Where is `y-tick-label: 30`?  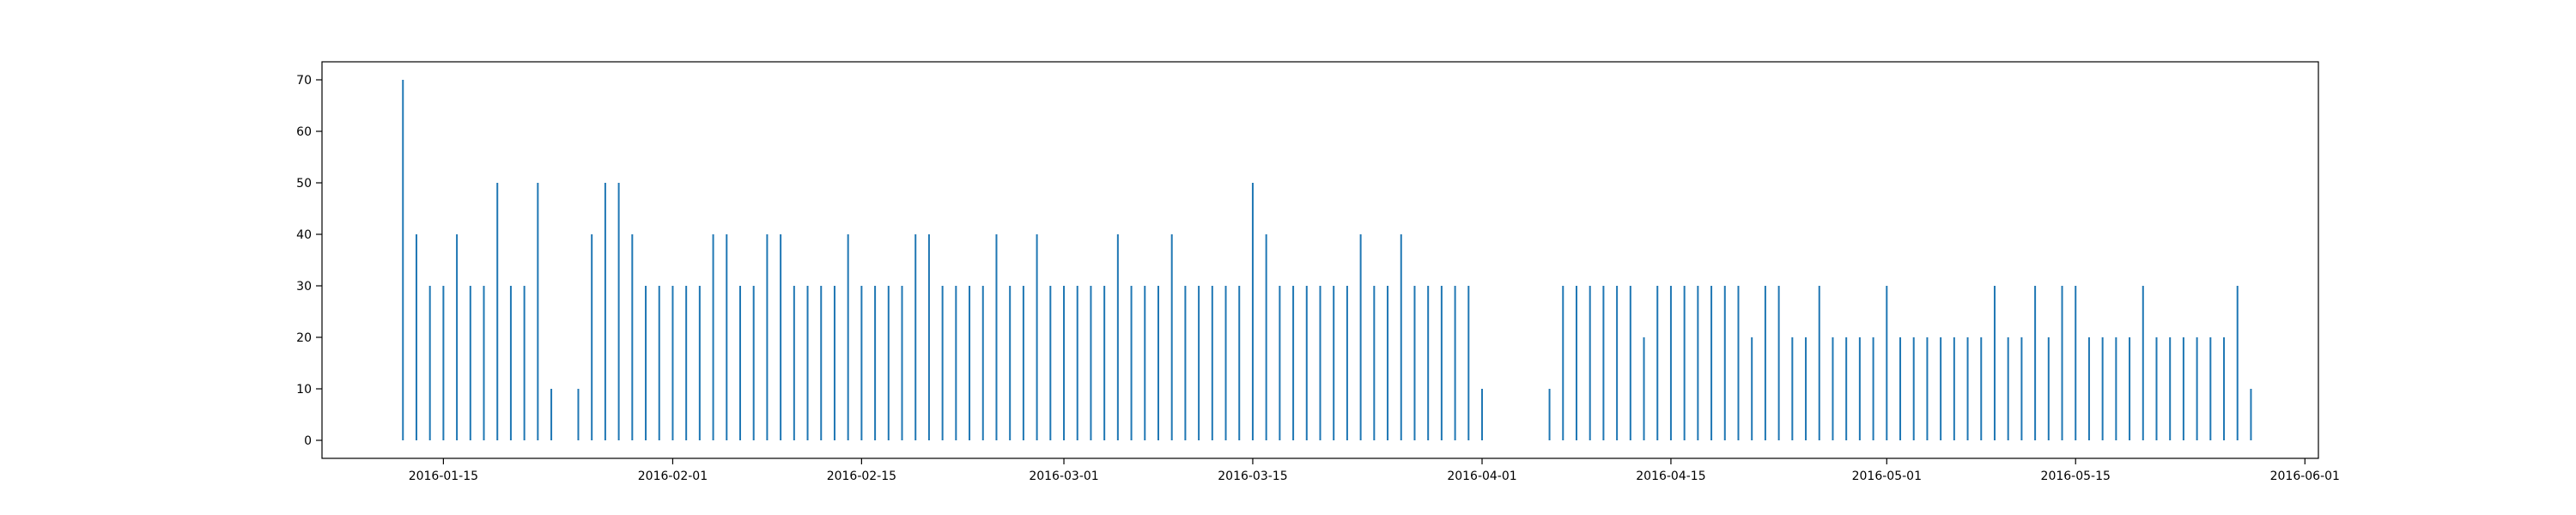 y-tick-label: 30 is located at coordinates (304, 287).